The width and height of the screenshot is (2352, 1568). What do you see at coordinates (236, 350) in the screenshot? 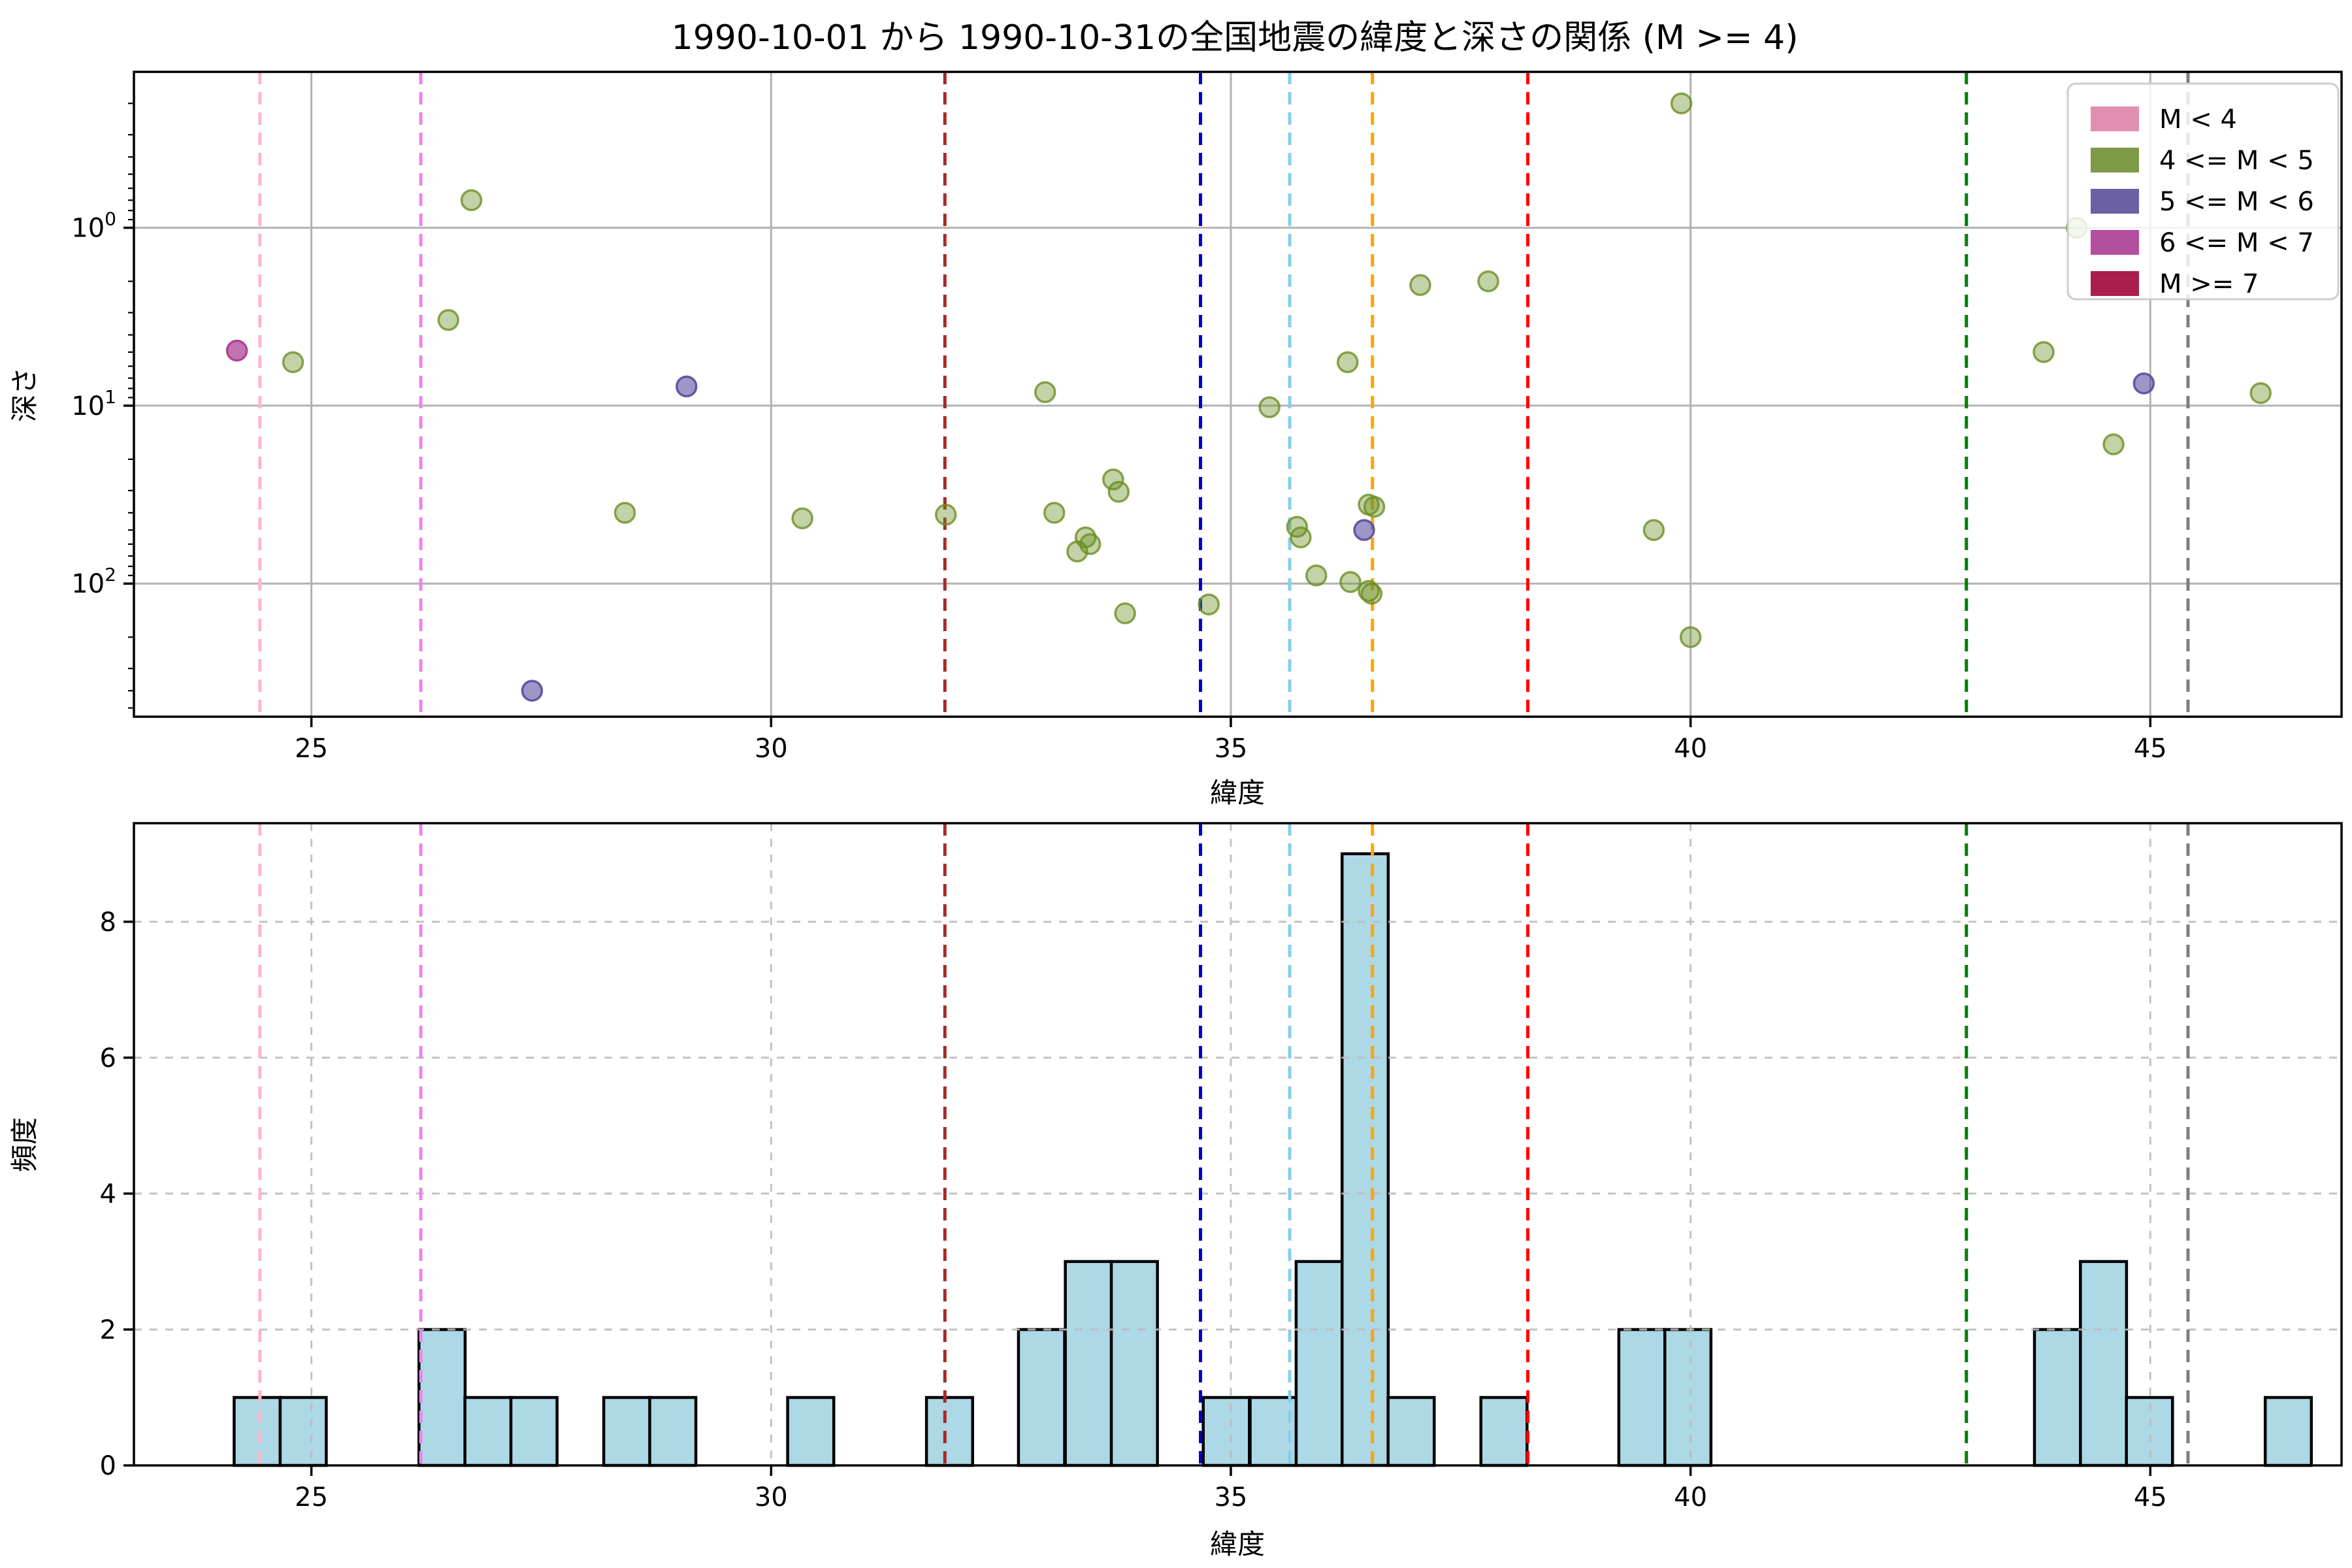
I see `scatter-series-6M7` at bounding box center [236, 350].